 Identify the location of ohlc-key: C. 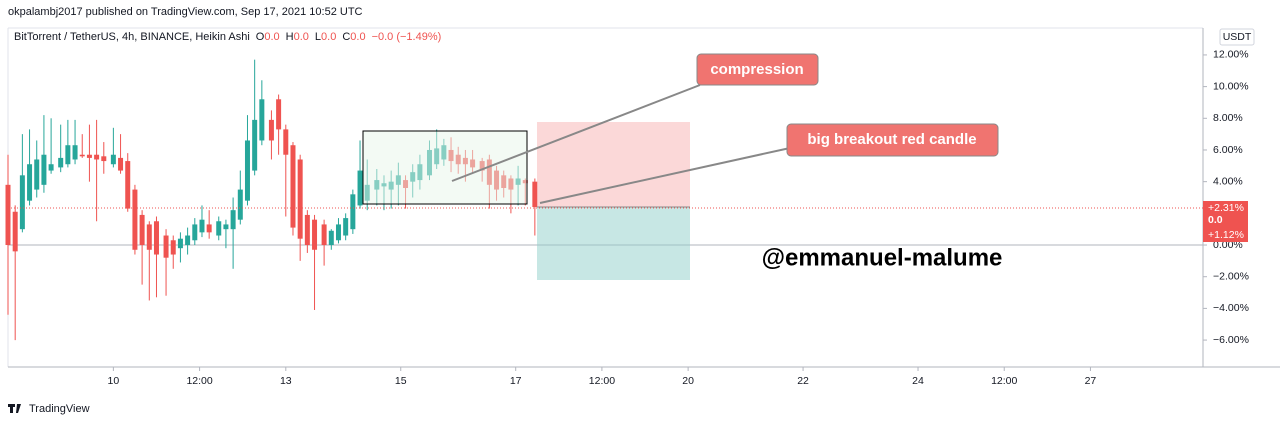
(346, 37).